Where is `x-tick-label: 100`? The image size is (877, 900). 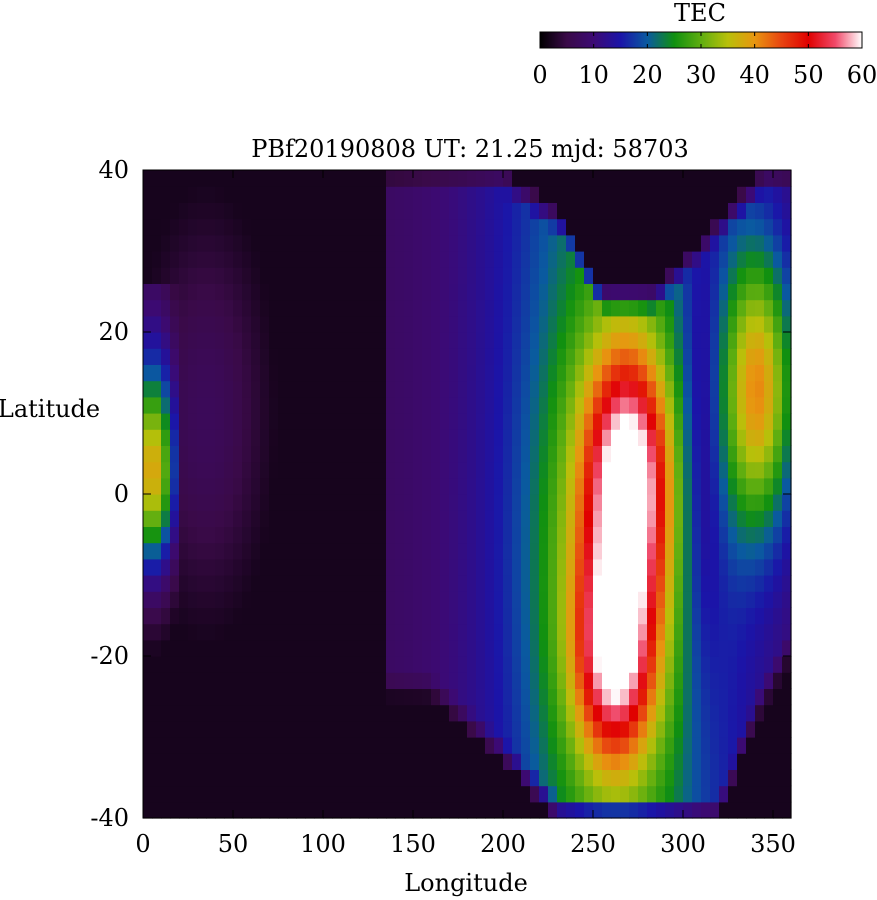
x-tick-label: 100 is located at coordinates (323, 844).